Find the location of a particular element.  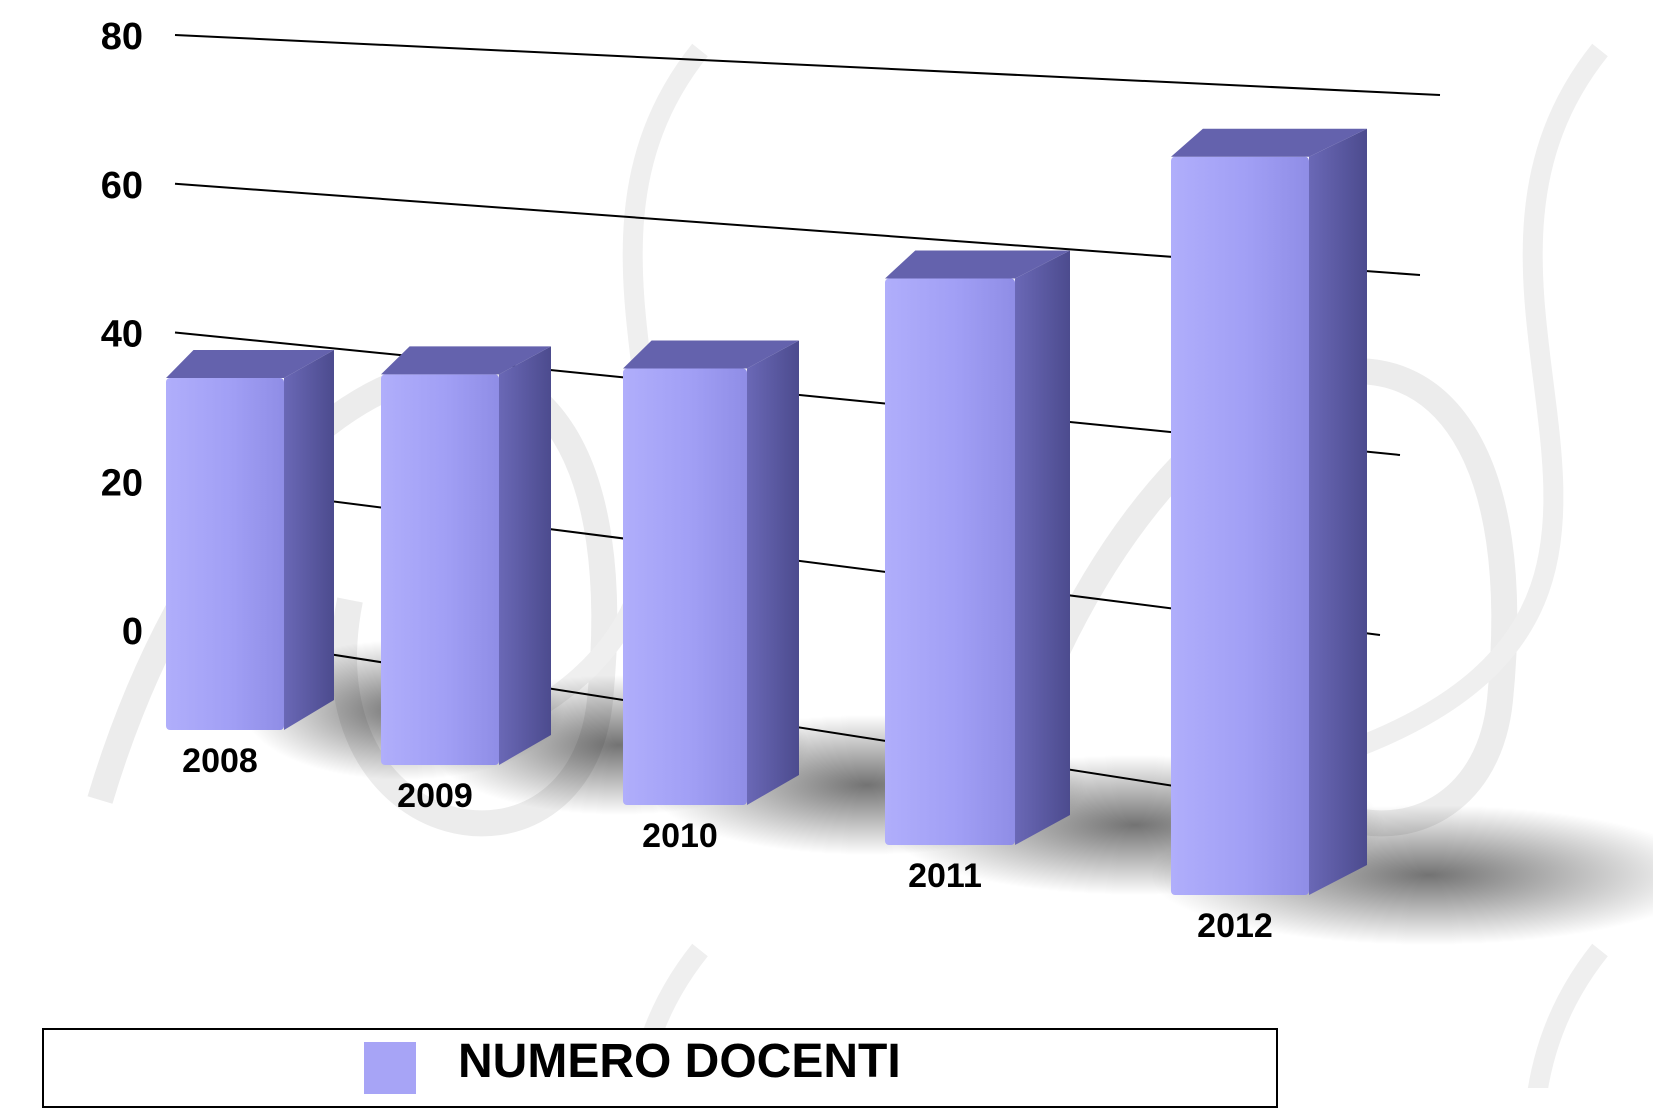

y-axis-ticks: 0 20 40 60 80 is located at coordinates (122, 334).